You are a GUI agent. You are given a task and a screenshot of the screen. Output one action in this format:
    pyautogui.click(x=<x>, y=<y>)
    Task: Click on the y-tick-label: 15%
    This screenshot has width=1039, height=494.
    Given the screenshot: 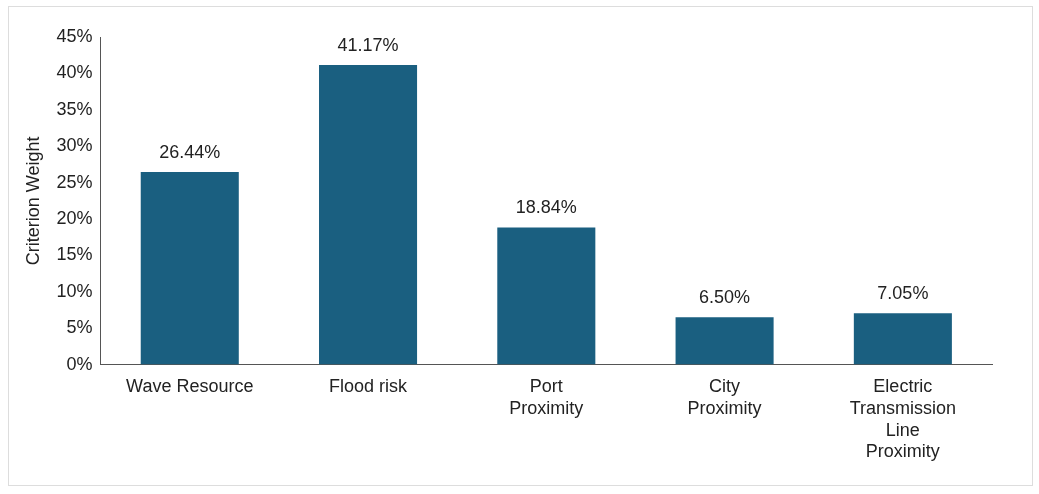 What is the action you would take?
    pyautogui.click(x=74, y=254)
    